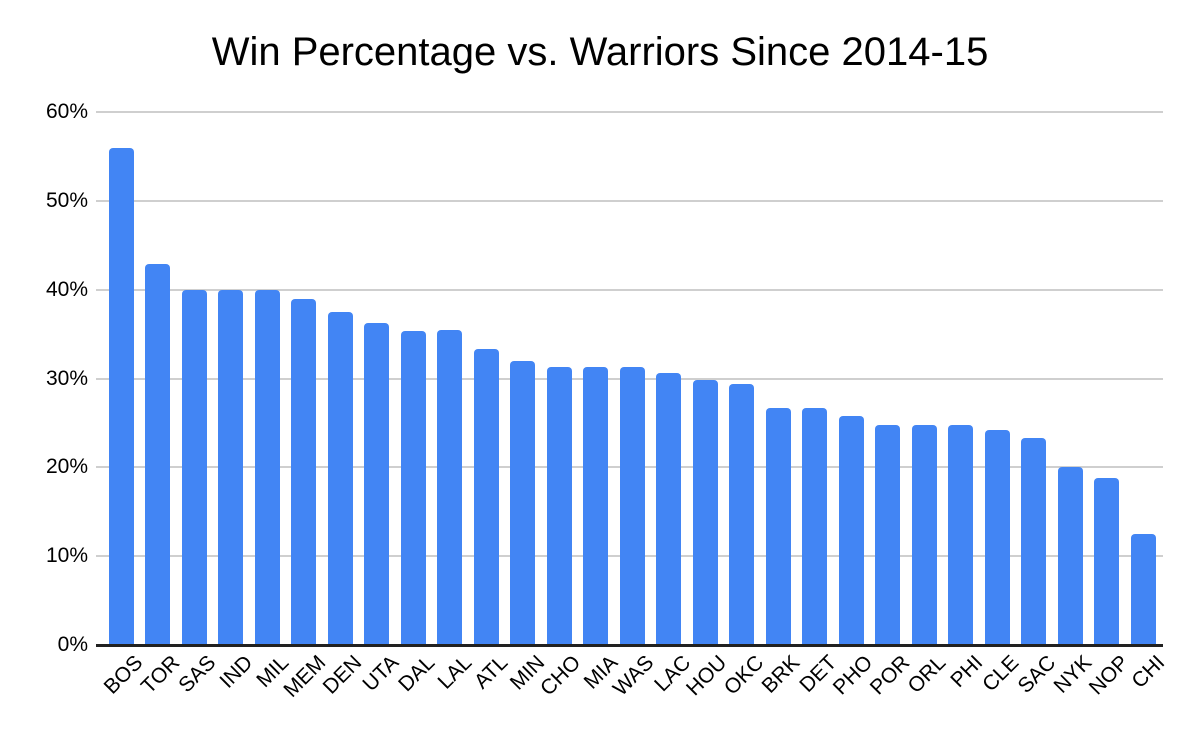 This screenshot has width=1200, height=742. What do you see at coordinates (960, 534) in the screenshot?
I see `bar-PHI` at bounding box center [960, 534].